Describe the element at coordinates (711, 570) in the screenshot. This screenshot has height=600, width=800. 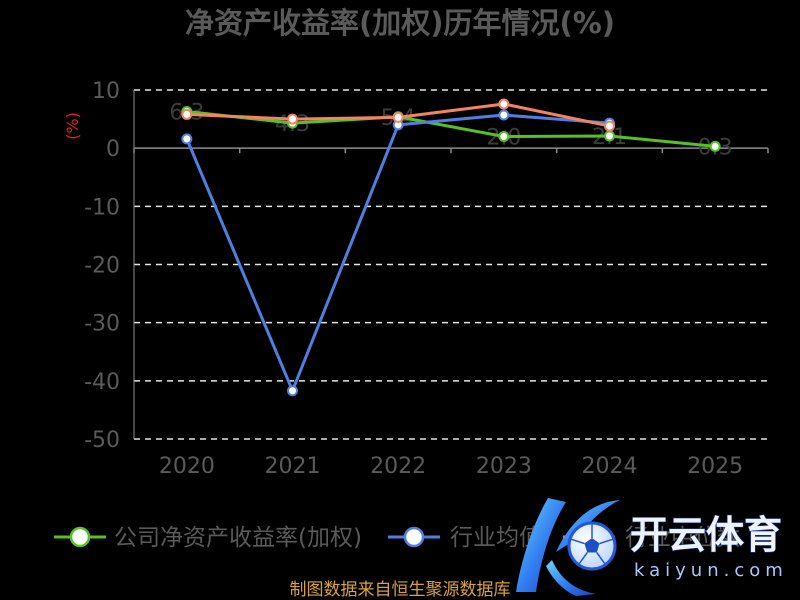
I see `watermark-site: kaiyun.com` at that location.